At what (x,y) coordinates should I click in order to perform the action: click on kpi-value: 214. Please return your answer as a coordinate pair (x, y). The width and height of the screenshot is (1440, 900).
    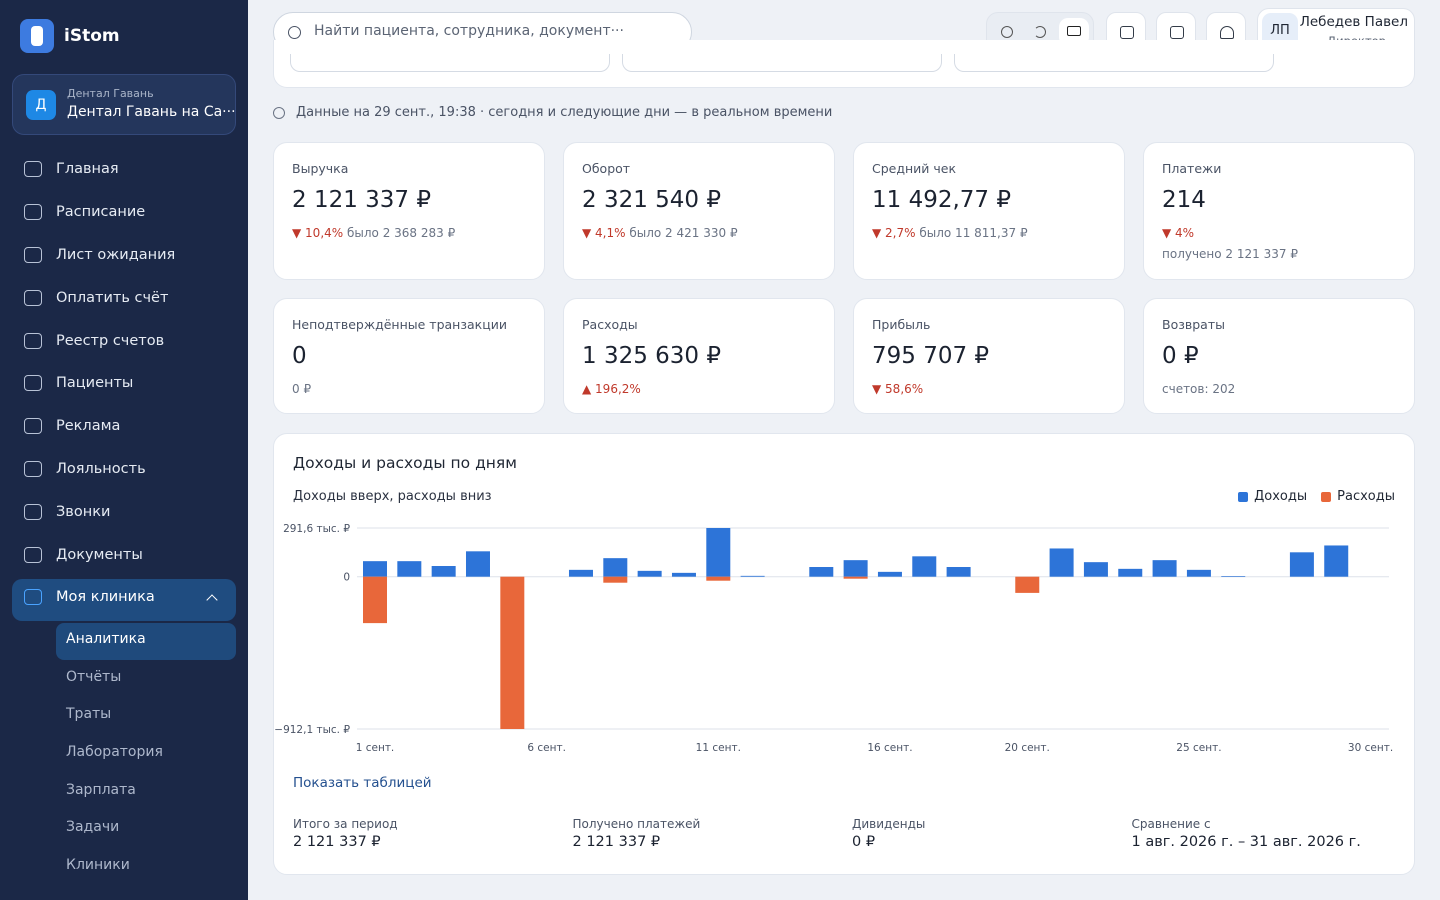
    Looking at the image, I should click on (1184, 200).